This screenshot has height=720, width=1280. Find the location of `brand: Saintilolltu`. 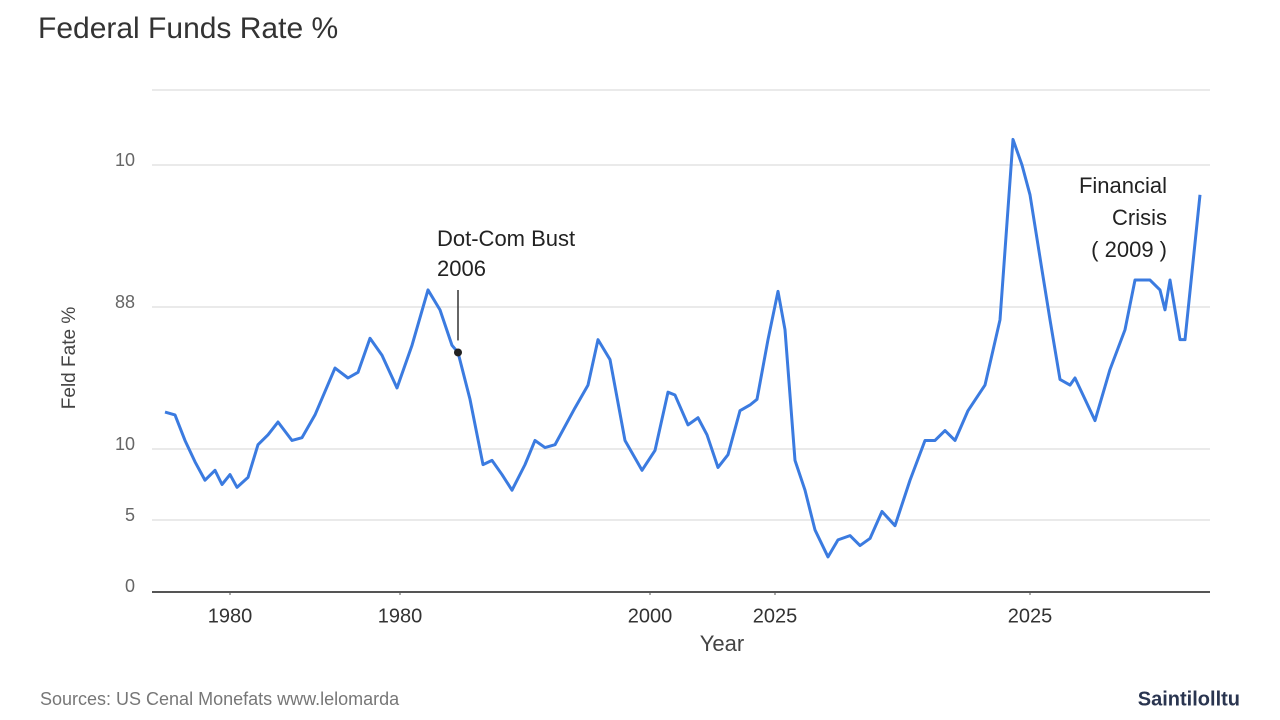

brand: Saintilolltu is located at coordinates (1189, 699).